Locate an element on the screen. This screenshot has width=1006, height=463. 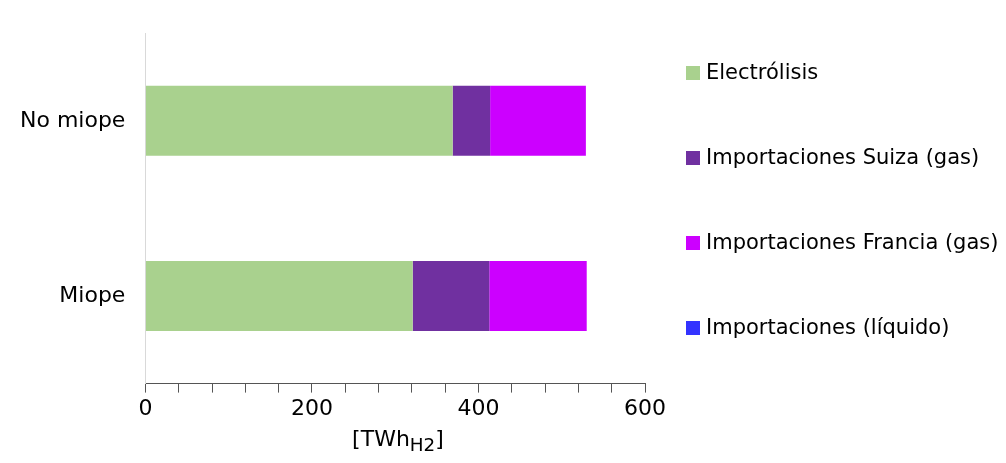
x-tick-label: 600 is located at coordinates (645, 407).